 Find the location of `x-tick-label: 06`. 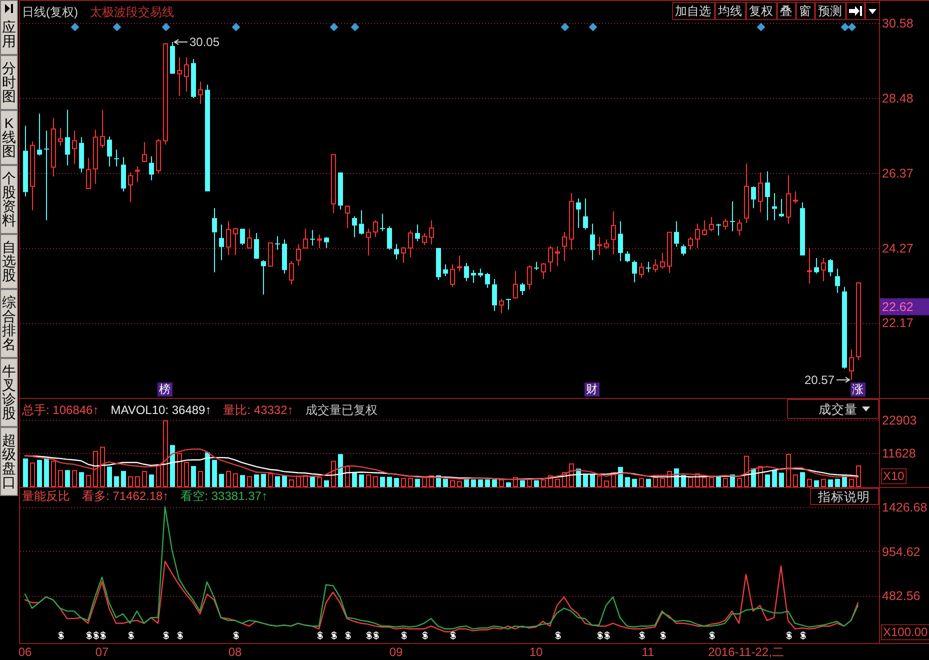

x-tick-label: 06 is located at coordinates (25, 652).